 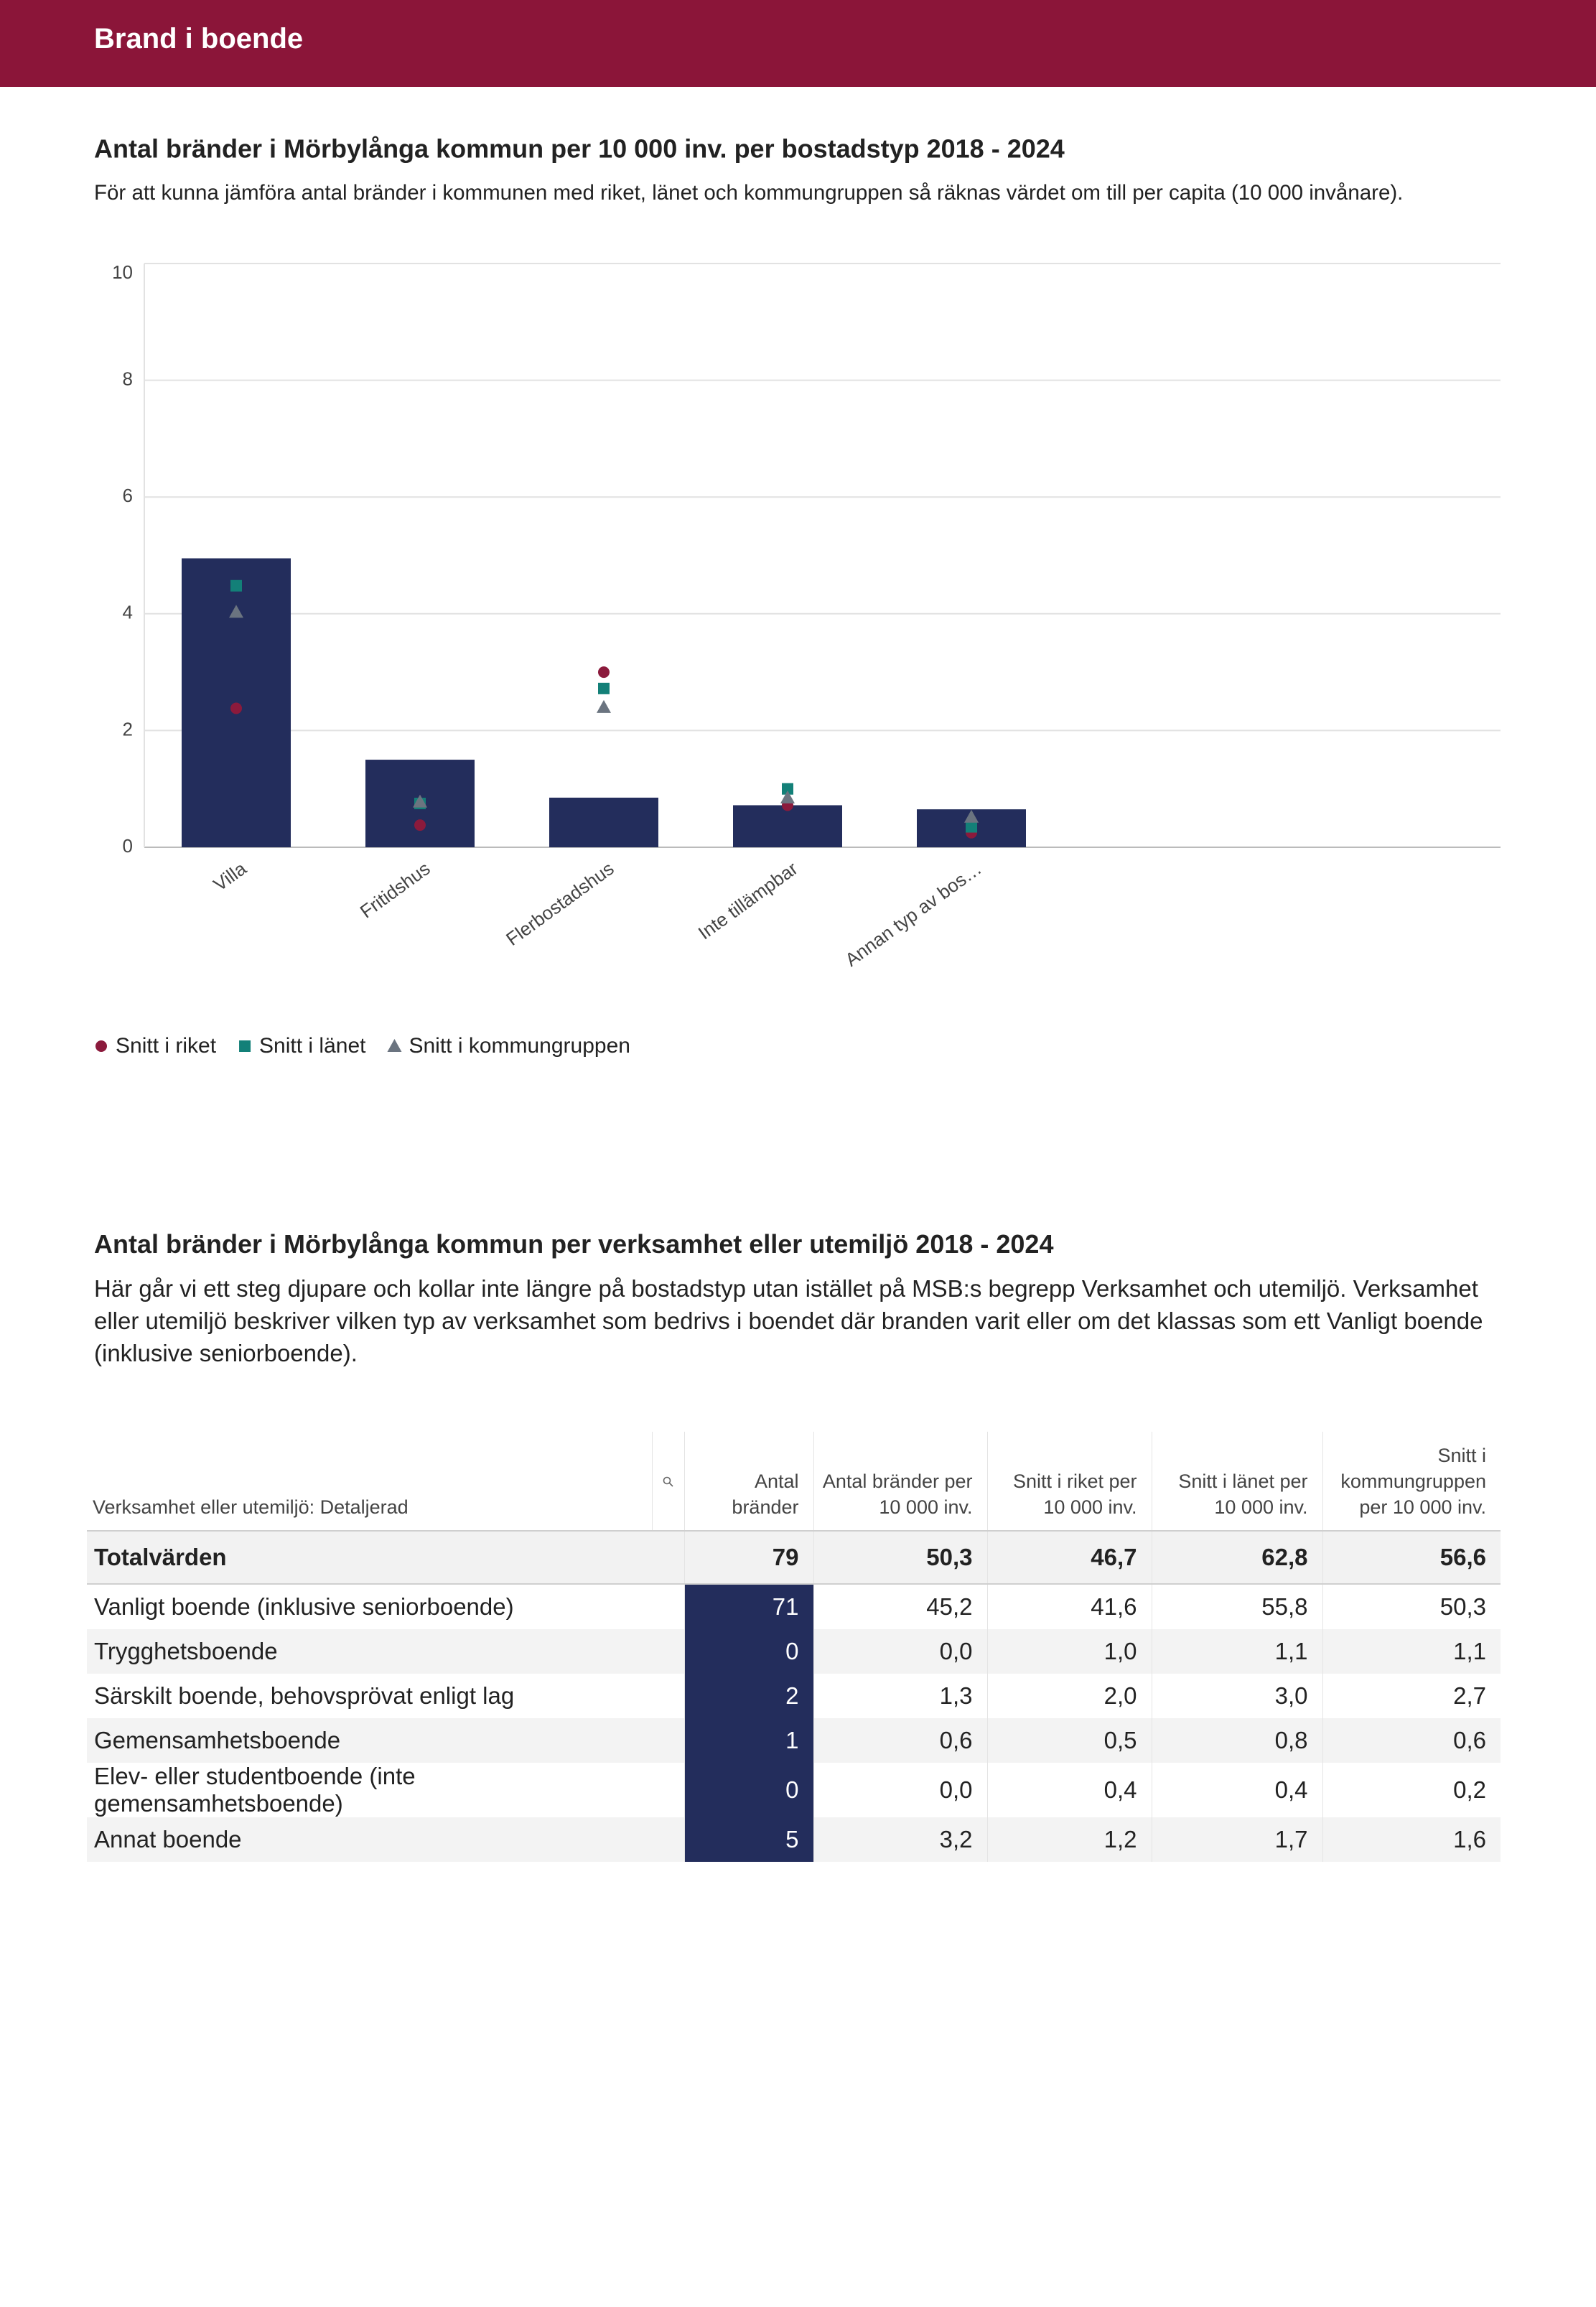 I want to click on cell: 2, so click(x=748, y=1696).